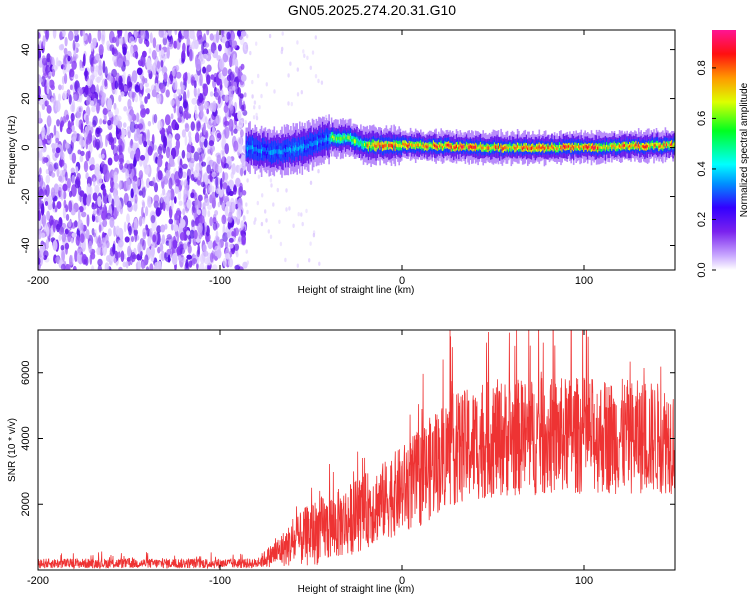 This screenshot has height=600, width=750. I want to click on x-tick-label: -100, so click(220, 281).